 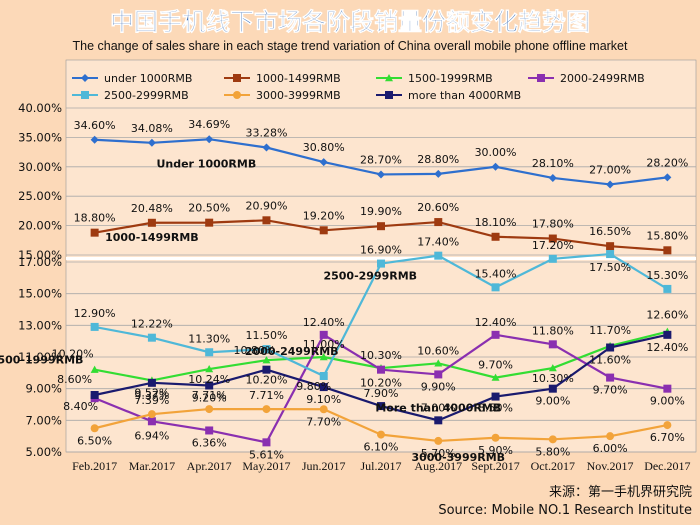 I want to click on y-tick-label: 30.00%, so click(x=40, y=167).